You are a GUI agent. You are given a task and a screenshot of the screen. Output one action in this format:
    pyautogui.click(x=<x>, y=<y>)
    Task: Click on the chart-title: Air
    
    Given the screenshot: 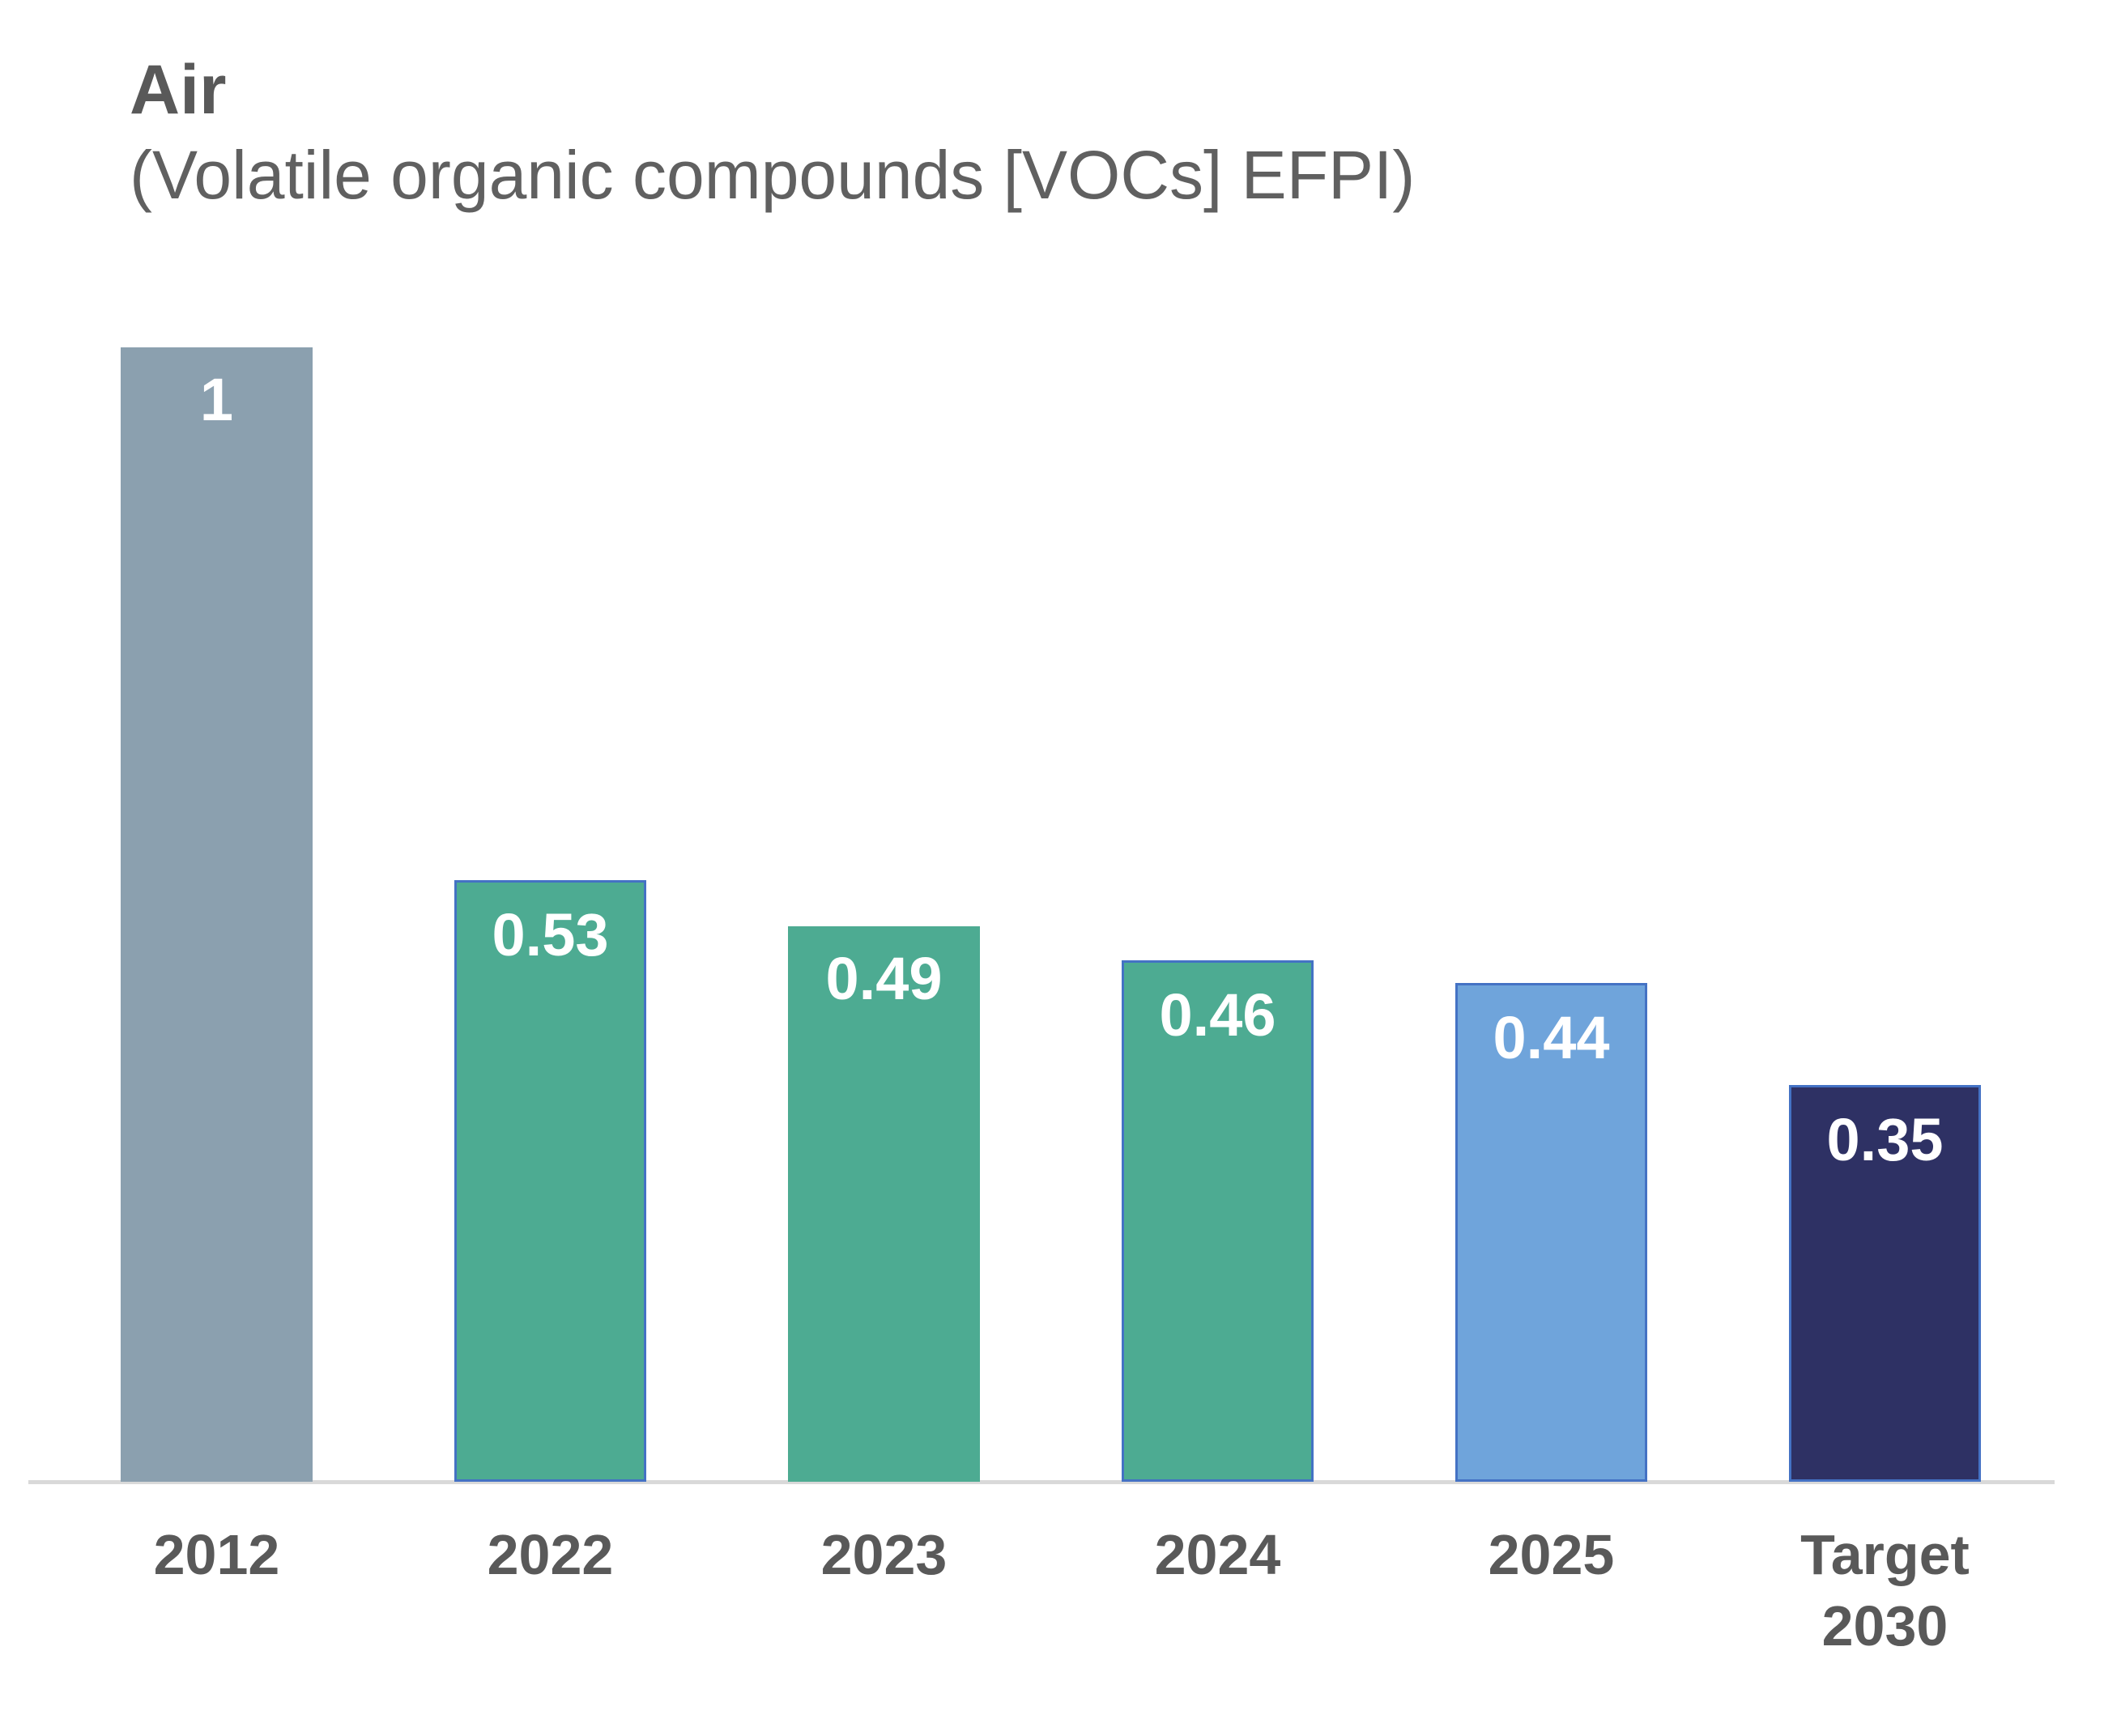 What is the action you would take?
    pyautogui.click(x=179, y=90)
    